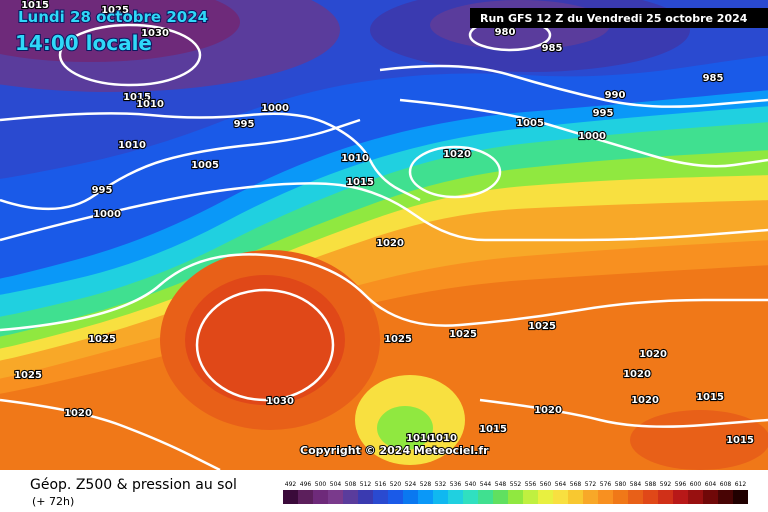 The width and height of the screenshot is (768, 512). Describe the element at coordinates (666, 484) in the screenshot. I see `legend-label: 592` at that location.